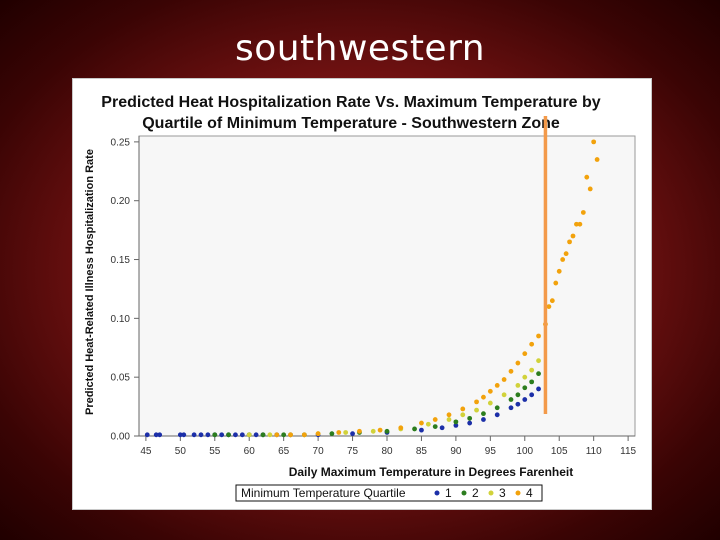 The width and height of the screenshot is (720, 540). Describe the element at coordinates (475, 493) in the screenshot. I see `legend-item-label: 2` at that location.